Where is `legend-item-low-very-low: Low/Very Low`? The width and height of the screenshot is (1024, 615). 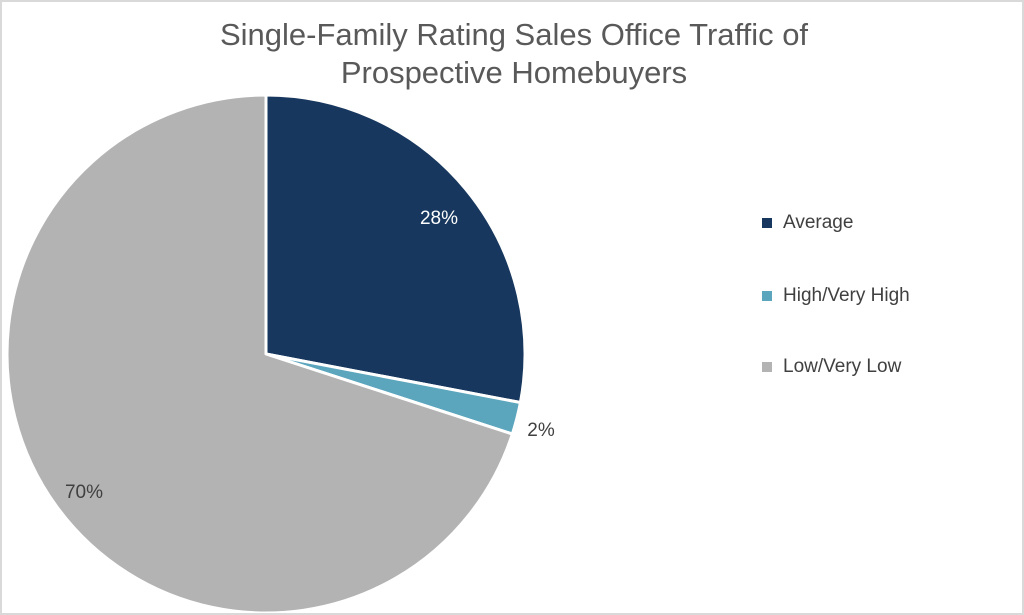
legend-item-low-very-low: Low/Very Low is located at coordinates (831, 367).